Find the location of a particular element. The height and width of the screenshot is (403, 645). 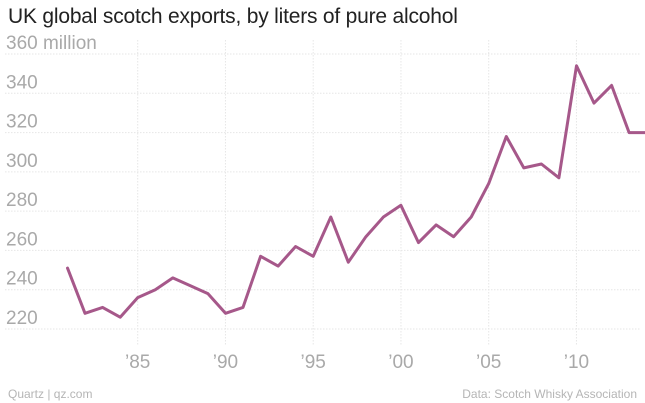

y-tick-label: 320 is located at coordinates (22, 122).